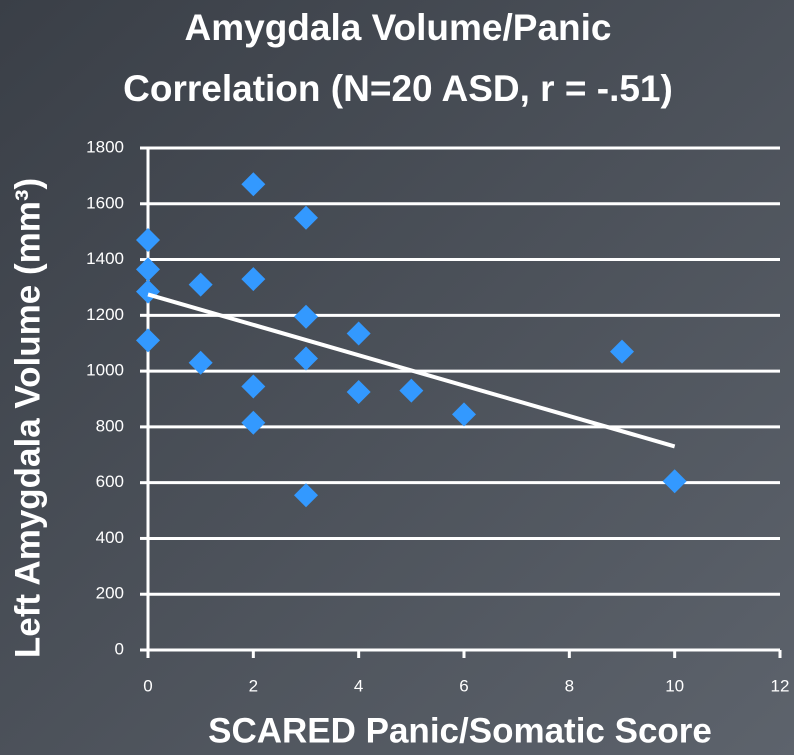  Describe the element at coordinates (110, 593) in the screenshot. I see `y-tick-label: 200` at that location.